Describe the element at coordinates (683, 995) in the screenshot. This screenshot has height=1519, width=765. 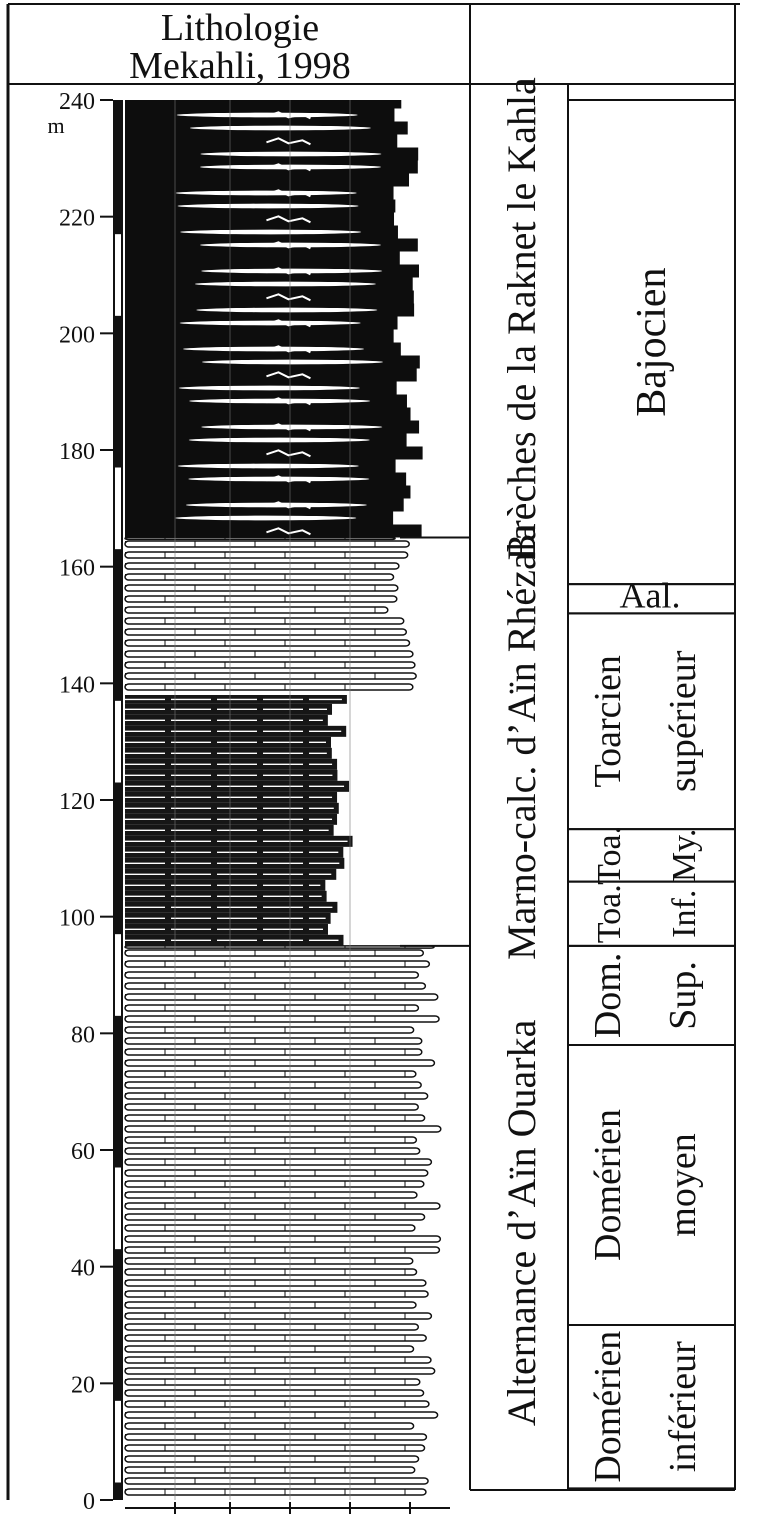
I see `stage-label-line: Sup.` at that location.